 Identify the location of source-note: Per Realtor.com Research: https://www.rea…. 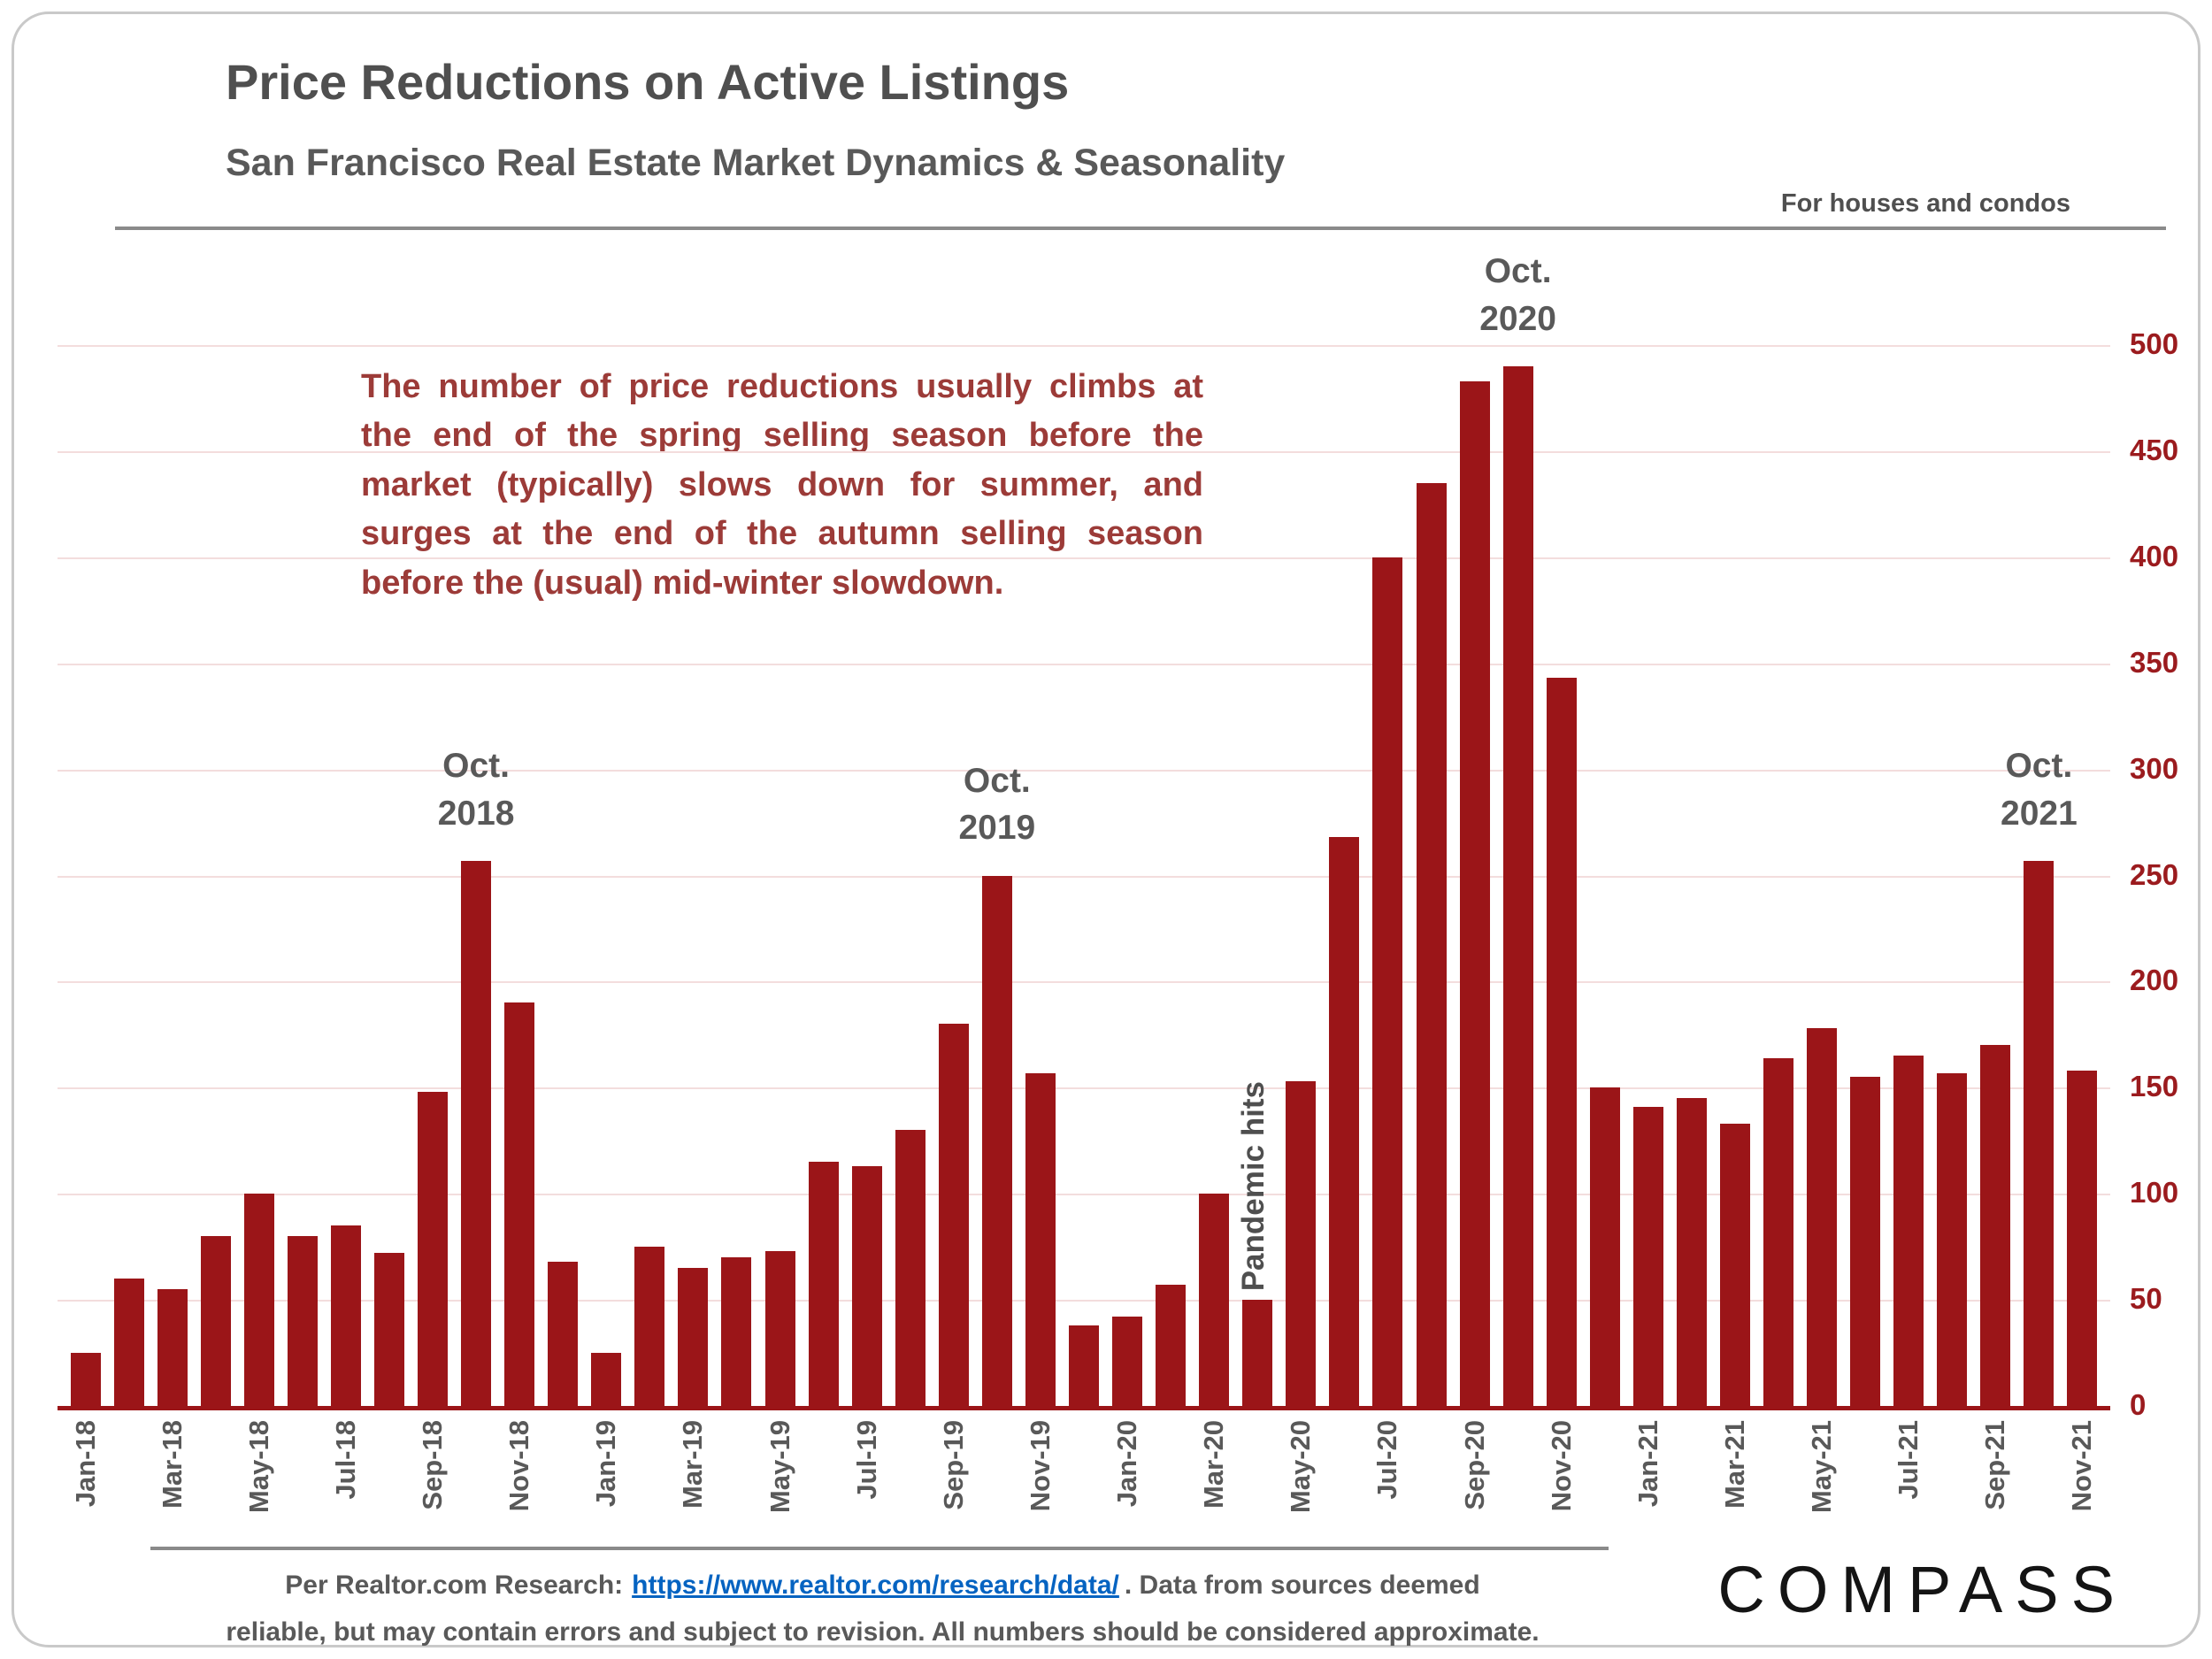
(883, 1609).